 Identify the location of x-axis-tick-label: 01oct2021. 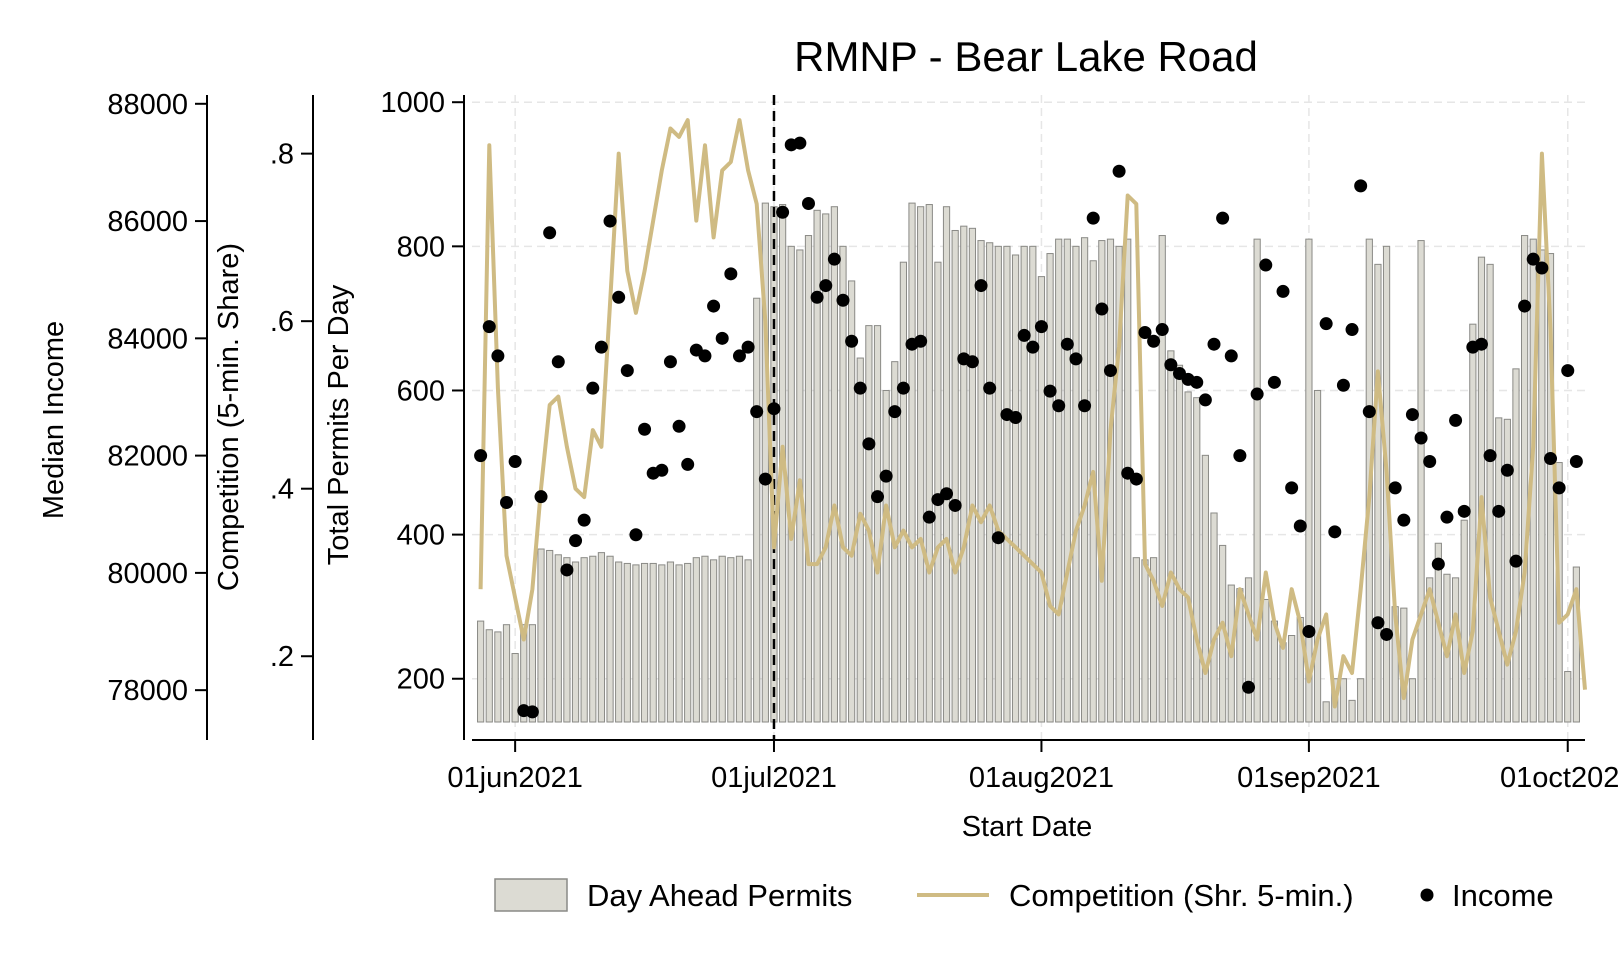
(1560, 778).